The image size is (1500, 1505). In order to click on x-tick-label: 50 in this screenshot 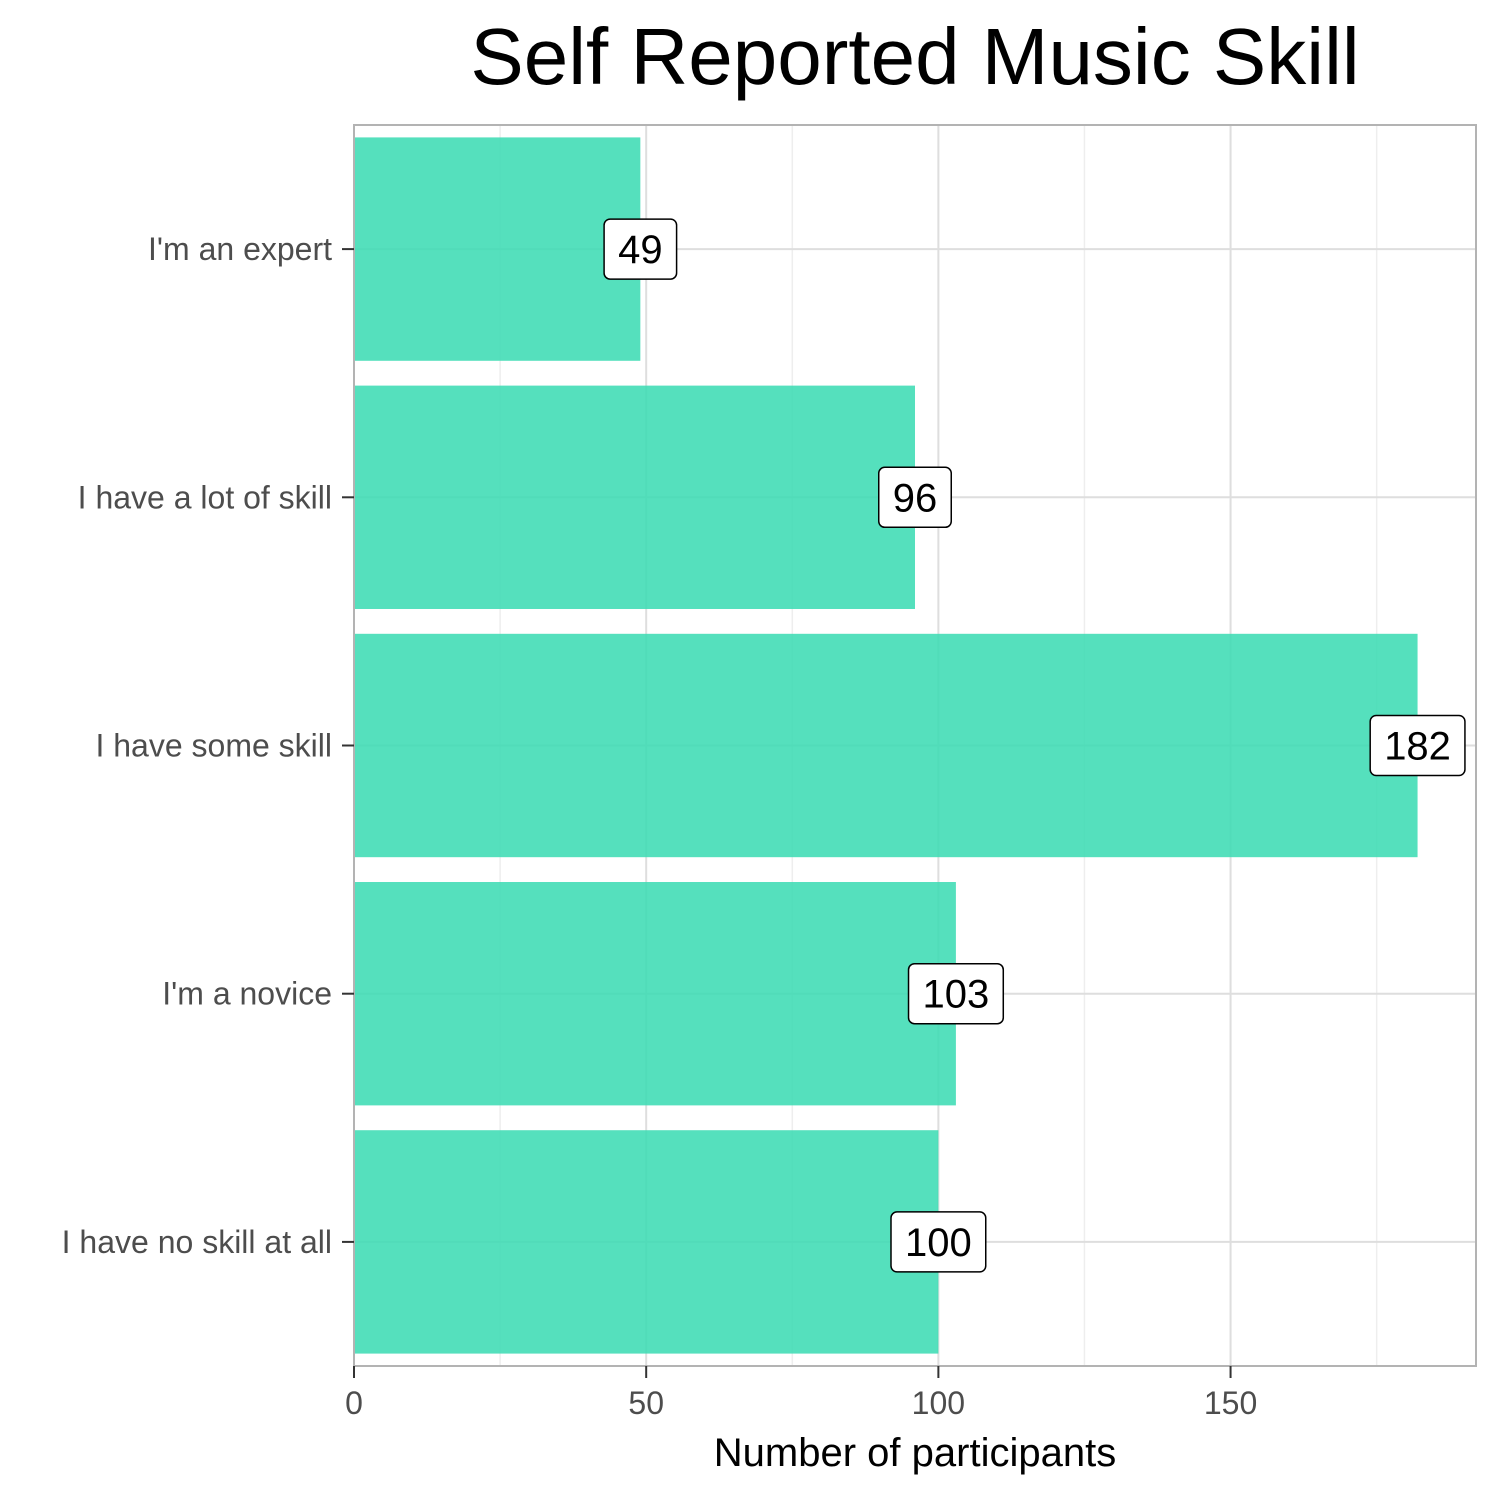, I will do `click(646, 1403)`.